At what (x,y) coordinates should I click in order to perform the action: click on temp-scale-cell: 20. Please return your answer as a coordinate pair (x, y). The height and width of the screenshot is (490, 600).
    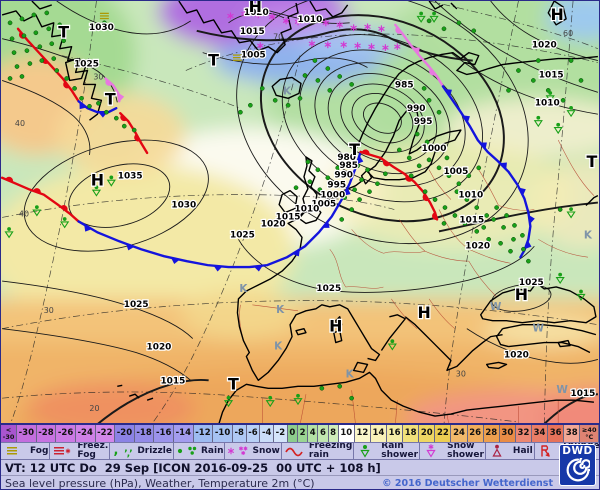
    Looking at the image, I should click on (427, 433).